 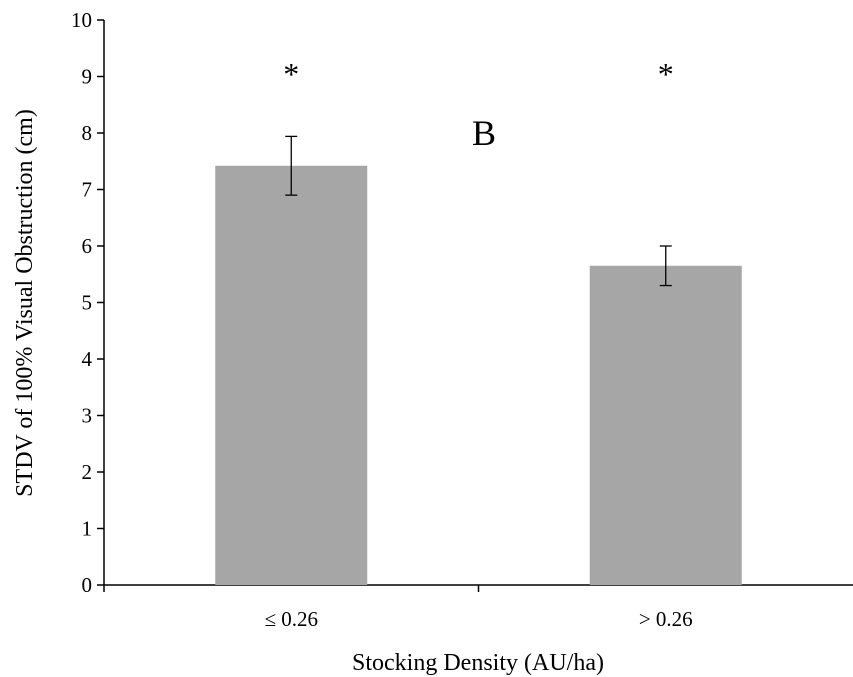 I want to click on y-tick-label: 5, so click(x=87, y=303).